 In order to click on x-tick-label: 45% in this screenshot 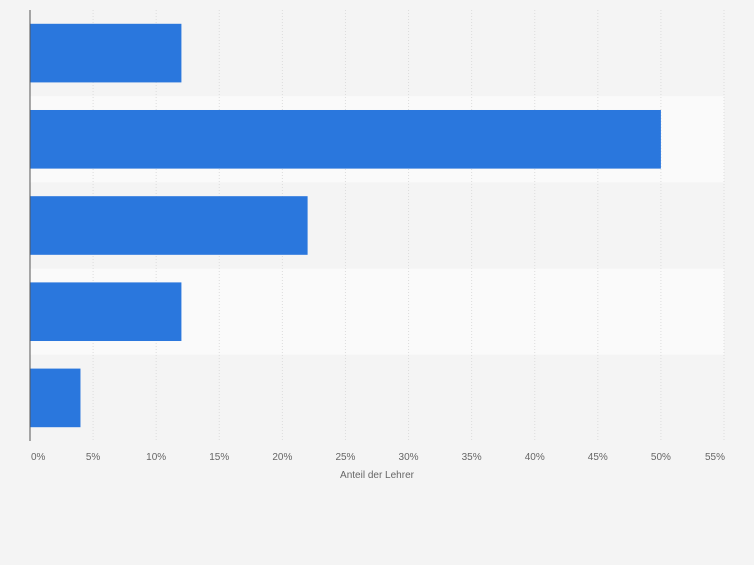, I will do `click(598, 457)`.